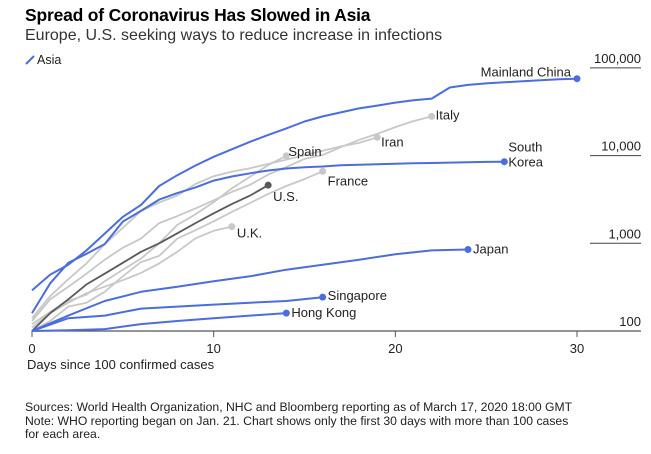  What do you see at coordinates (468, 249) in the screenshot?
I see `series-endpoint-japan` at bounding box center [468, 249].